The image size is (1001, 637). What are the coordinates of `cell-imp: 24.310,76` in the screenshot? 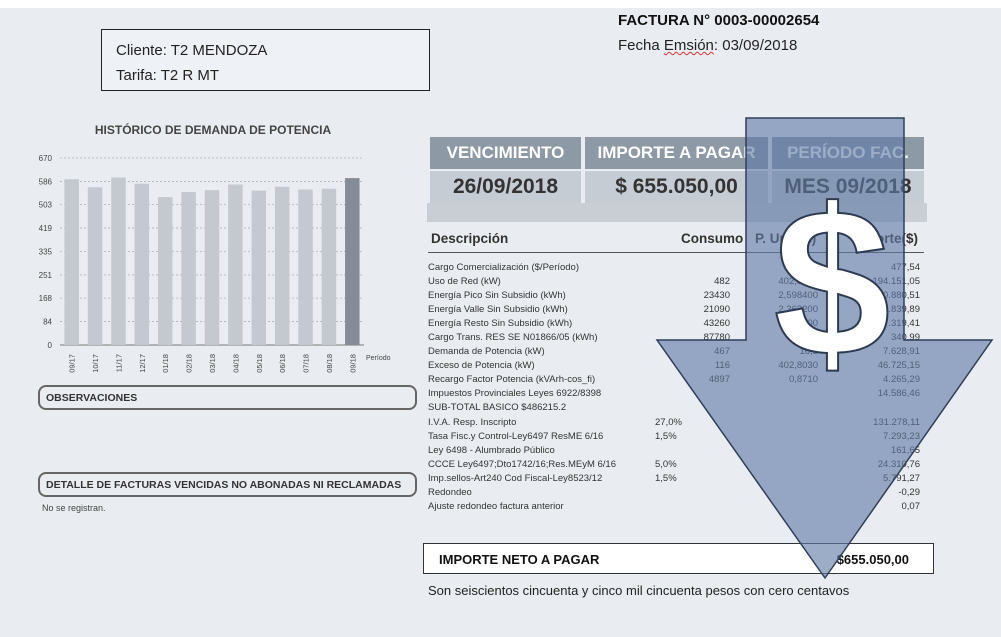 It's located at (898, 464).